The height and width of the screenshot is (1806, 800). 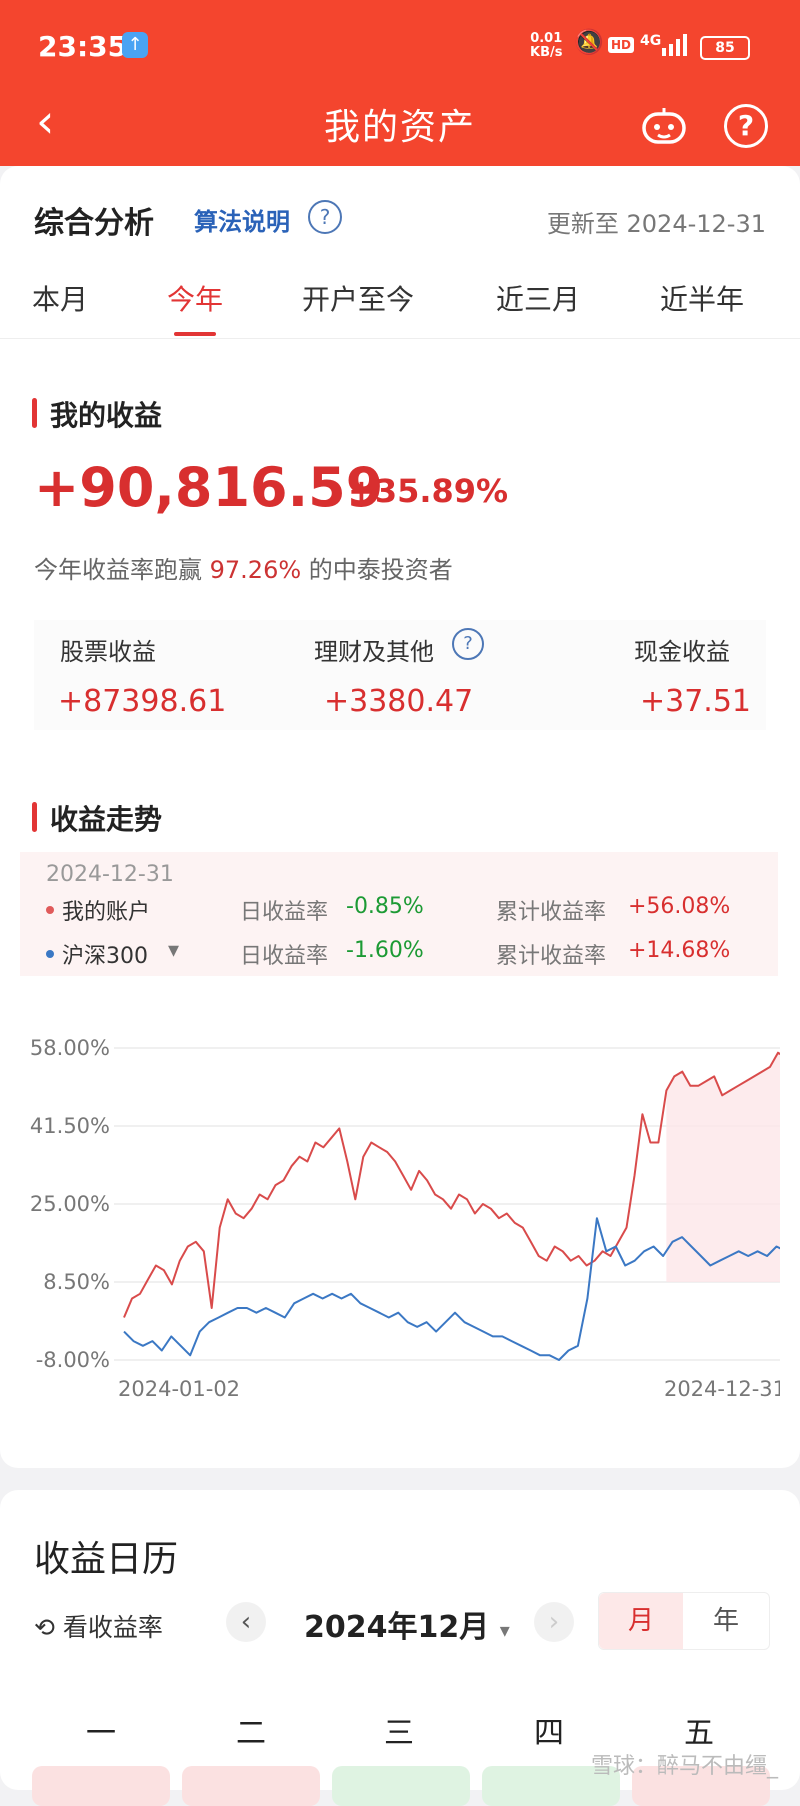 I want to click on analysis-title: 综合分析, so click(x=94, y=223).